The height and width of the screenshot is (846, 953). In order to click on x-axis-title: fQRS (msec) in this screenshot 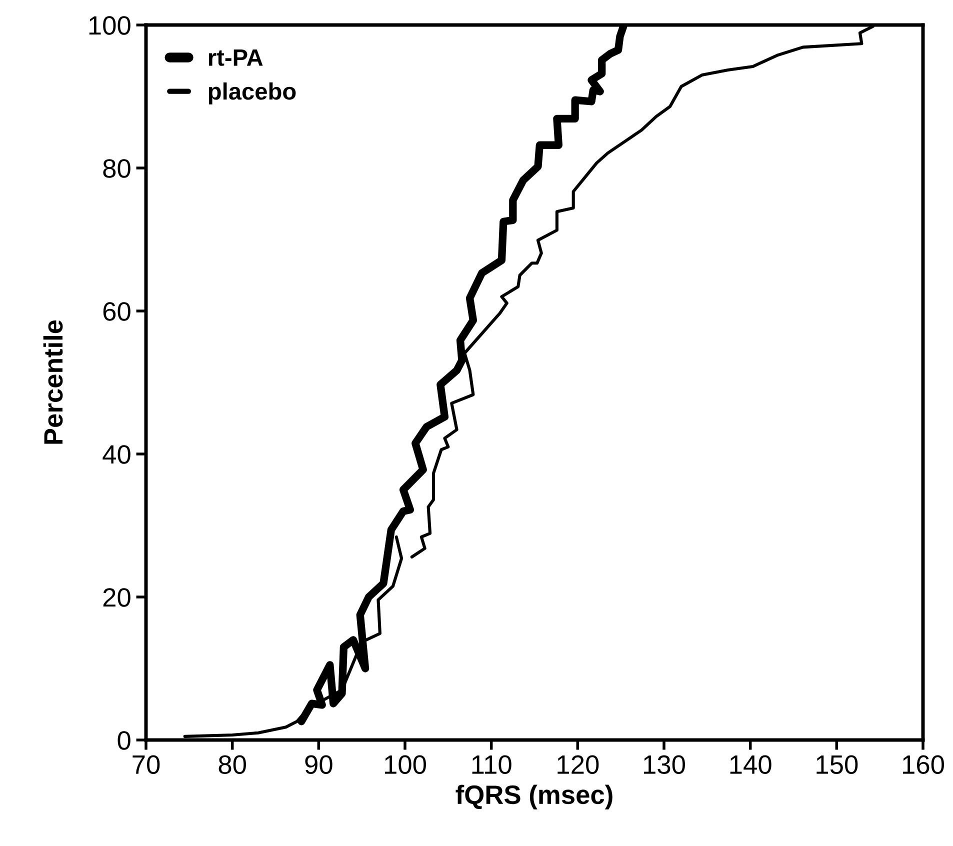, I will do `click(534, 797)`.